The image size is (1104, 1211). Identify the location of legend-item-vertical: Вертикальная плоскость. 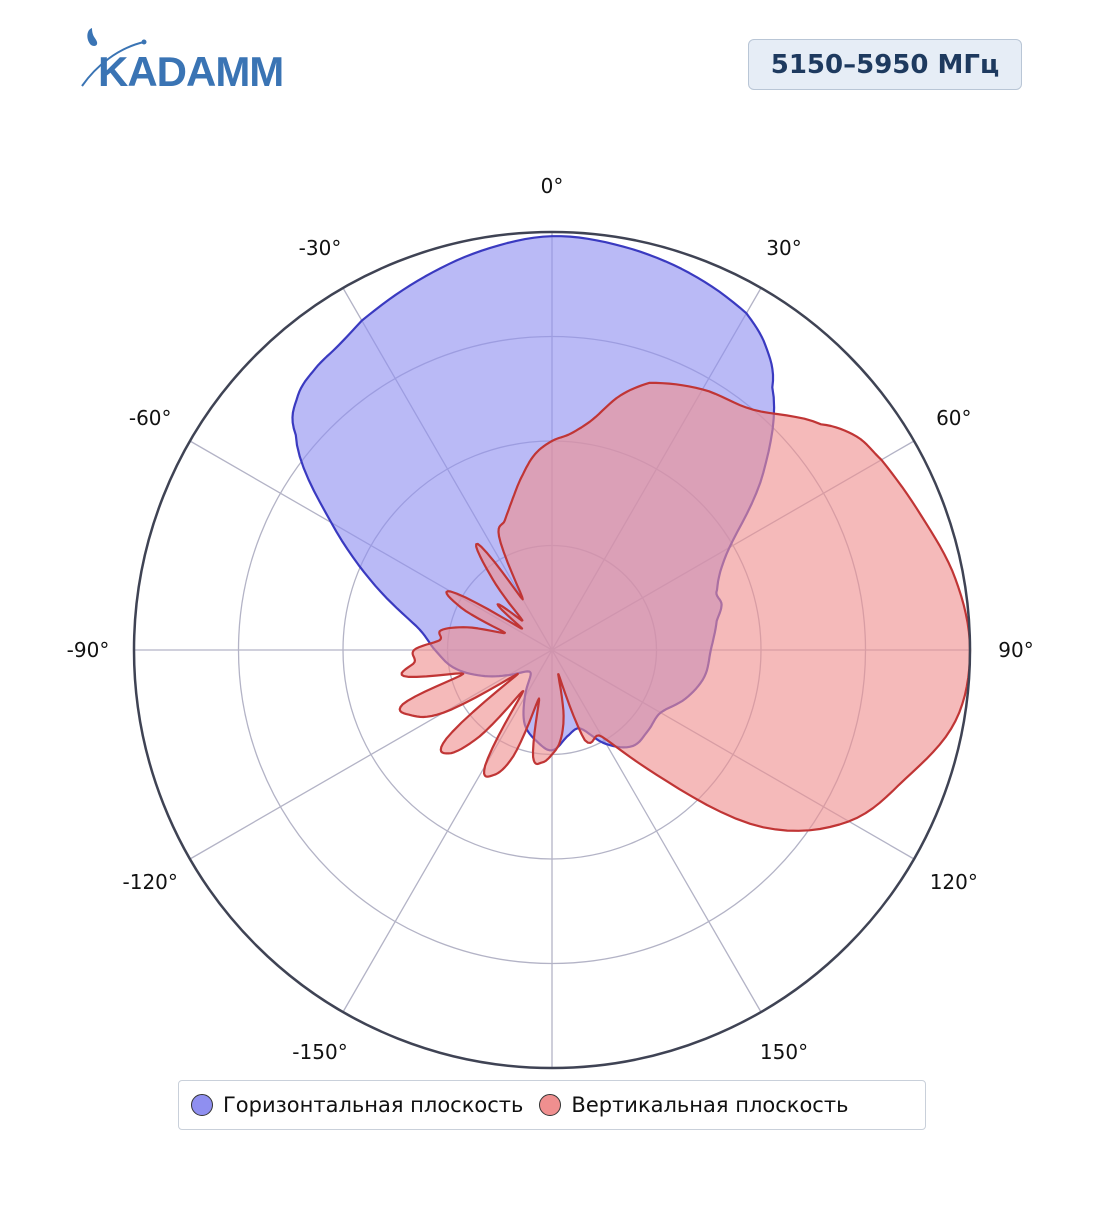
(693, 1105).